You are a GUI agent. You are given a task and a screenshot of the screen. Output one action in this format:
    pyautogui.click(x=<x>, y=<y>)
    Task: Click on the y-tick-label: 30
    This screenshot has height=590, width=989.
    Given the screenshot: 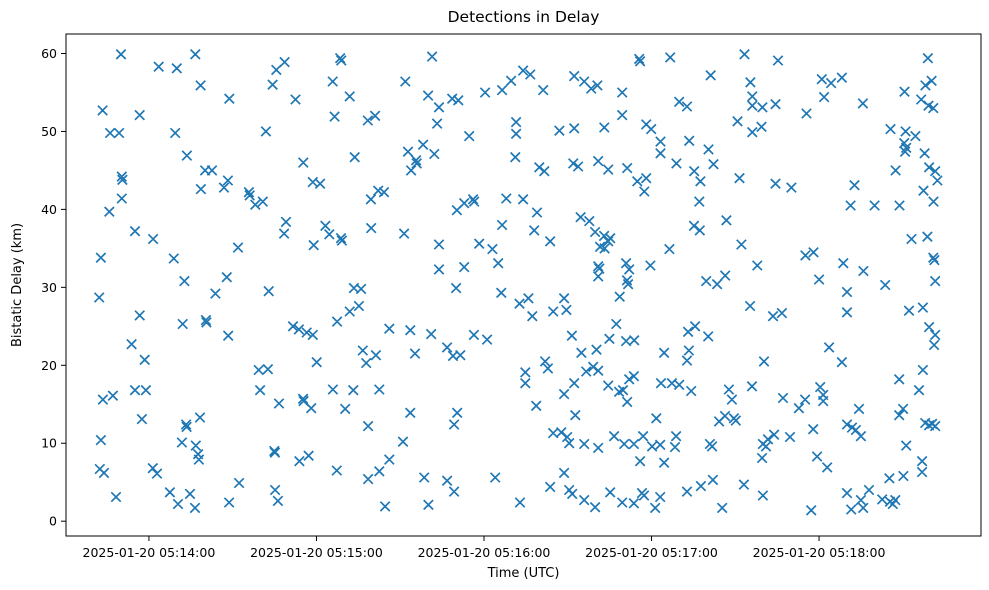 What is the action you would take?
    pyautogui.click(x=49, y=287)
    